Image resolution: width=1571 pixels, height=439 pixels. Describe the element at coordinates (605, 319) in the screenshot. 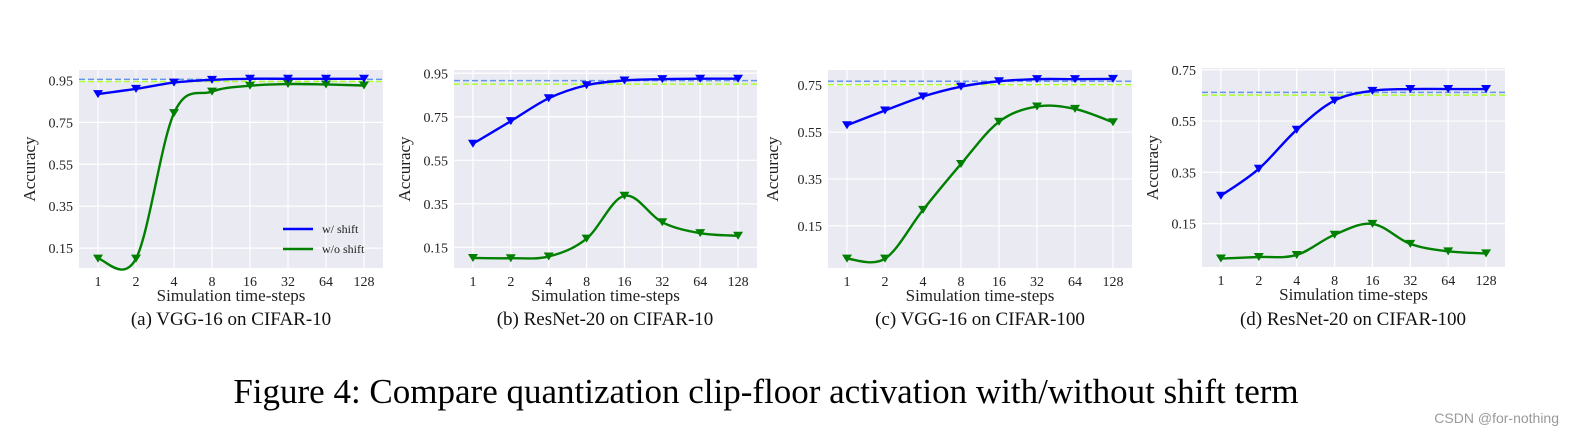

I see `caption-b: (b) ResNet-20 on CIFAR-10` at that location.